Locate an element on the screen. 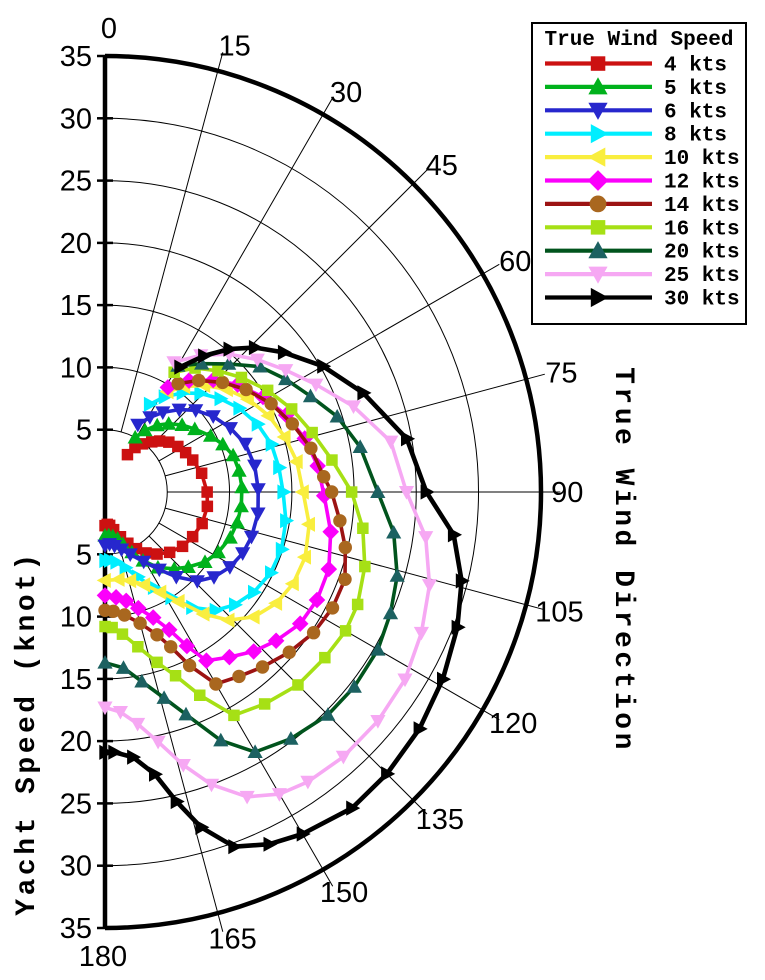  legend-entry-label: 14 kts is located at coordinates (702, 206).